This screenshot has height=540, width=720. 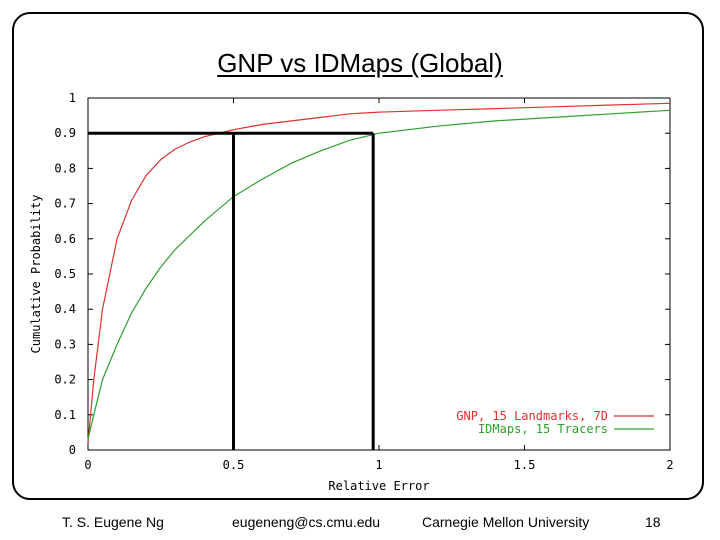 What do you see at coordinates (87, 465) in the screenshot?
I see `x-tick-label: 0` at bounding box center [87, 465].